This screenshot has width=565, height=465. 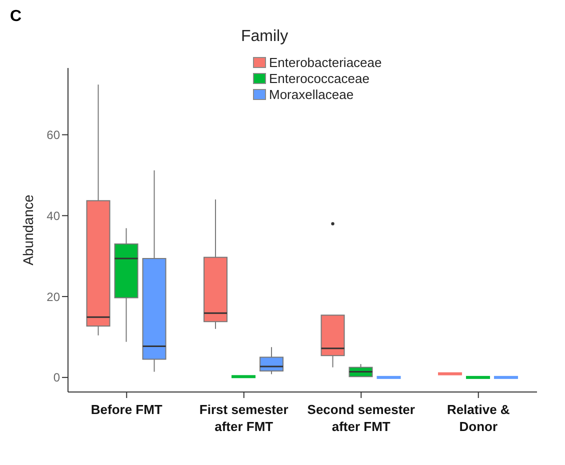 I want to click on legend-label: Enterococcaceae, so click(x=319, y=78).